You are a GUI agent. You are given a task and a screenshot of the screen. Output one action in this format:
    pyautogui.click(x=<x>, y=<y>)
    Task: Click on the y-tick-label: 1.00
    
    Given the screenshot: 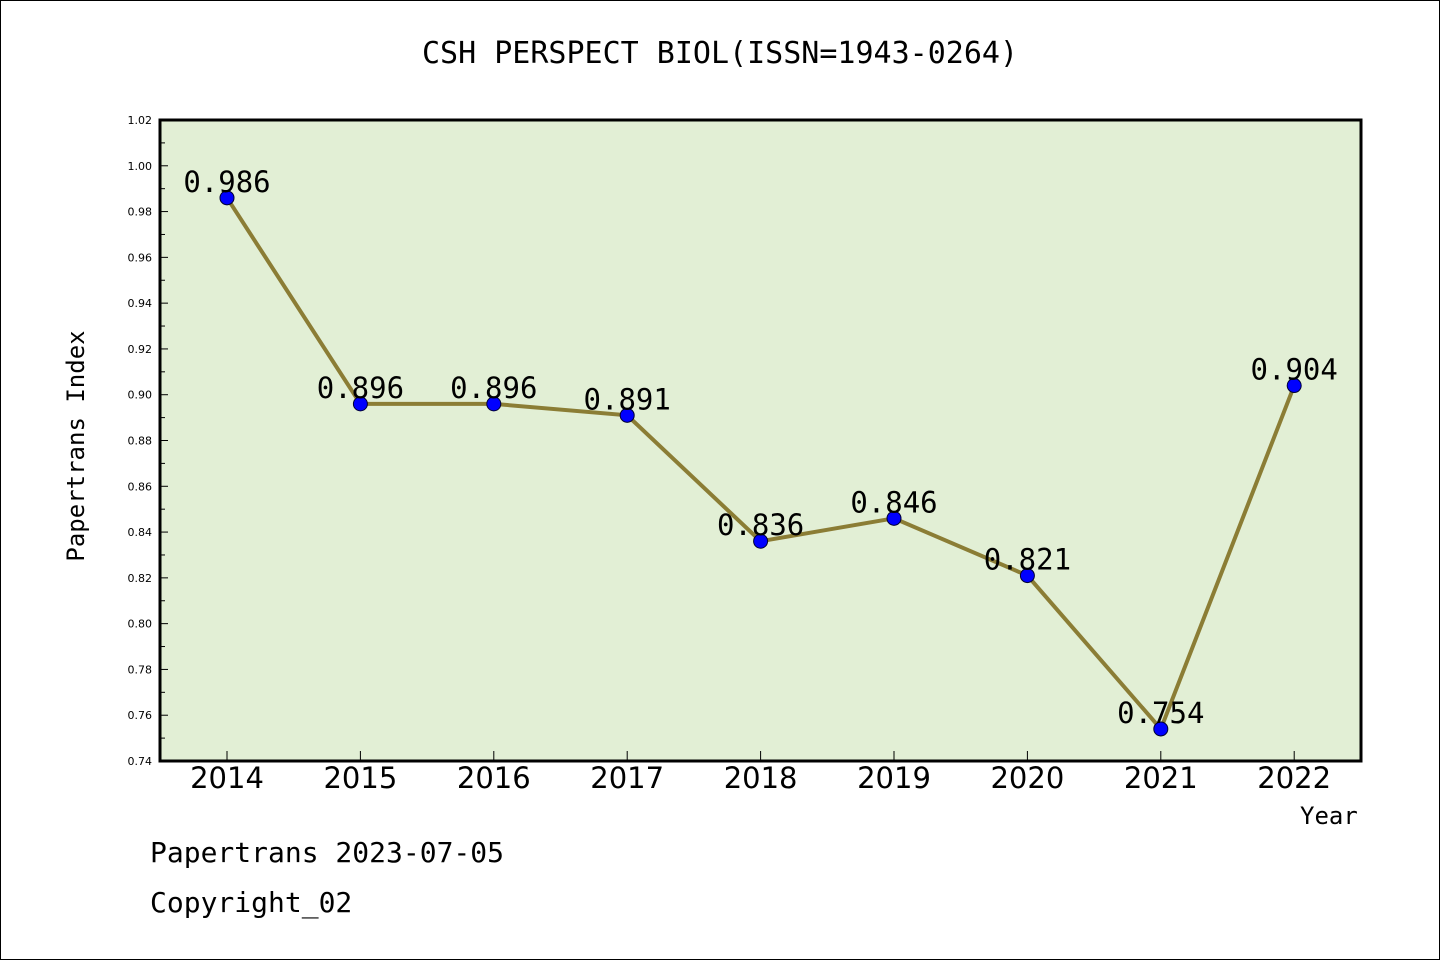 What is the action you would take?
    pyautogui.click(x=140, y=166)
    